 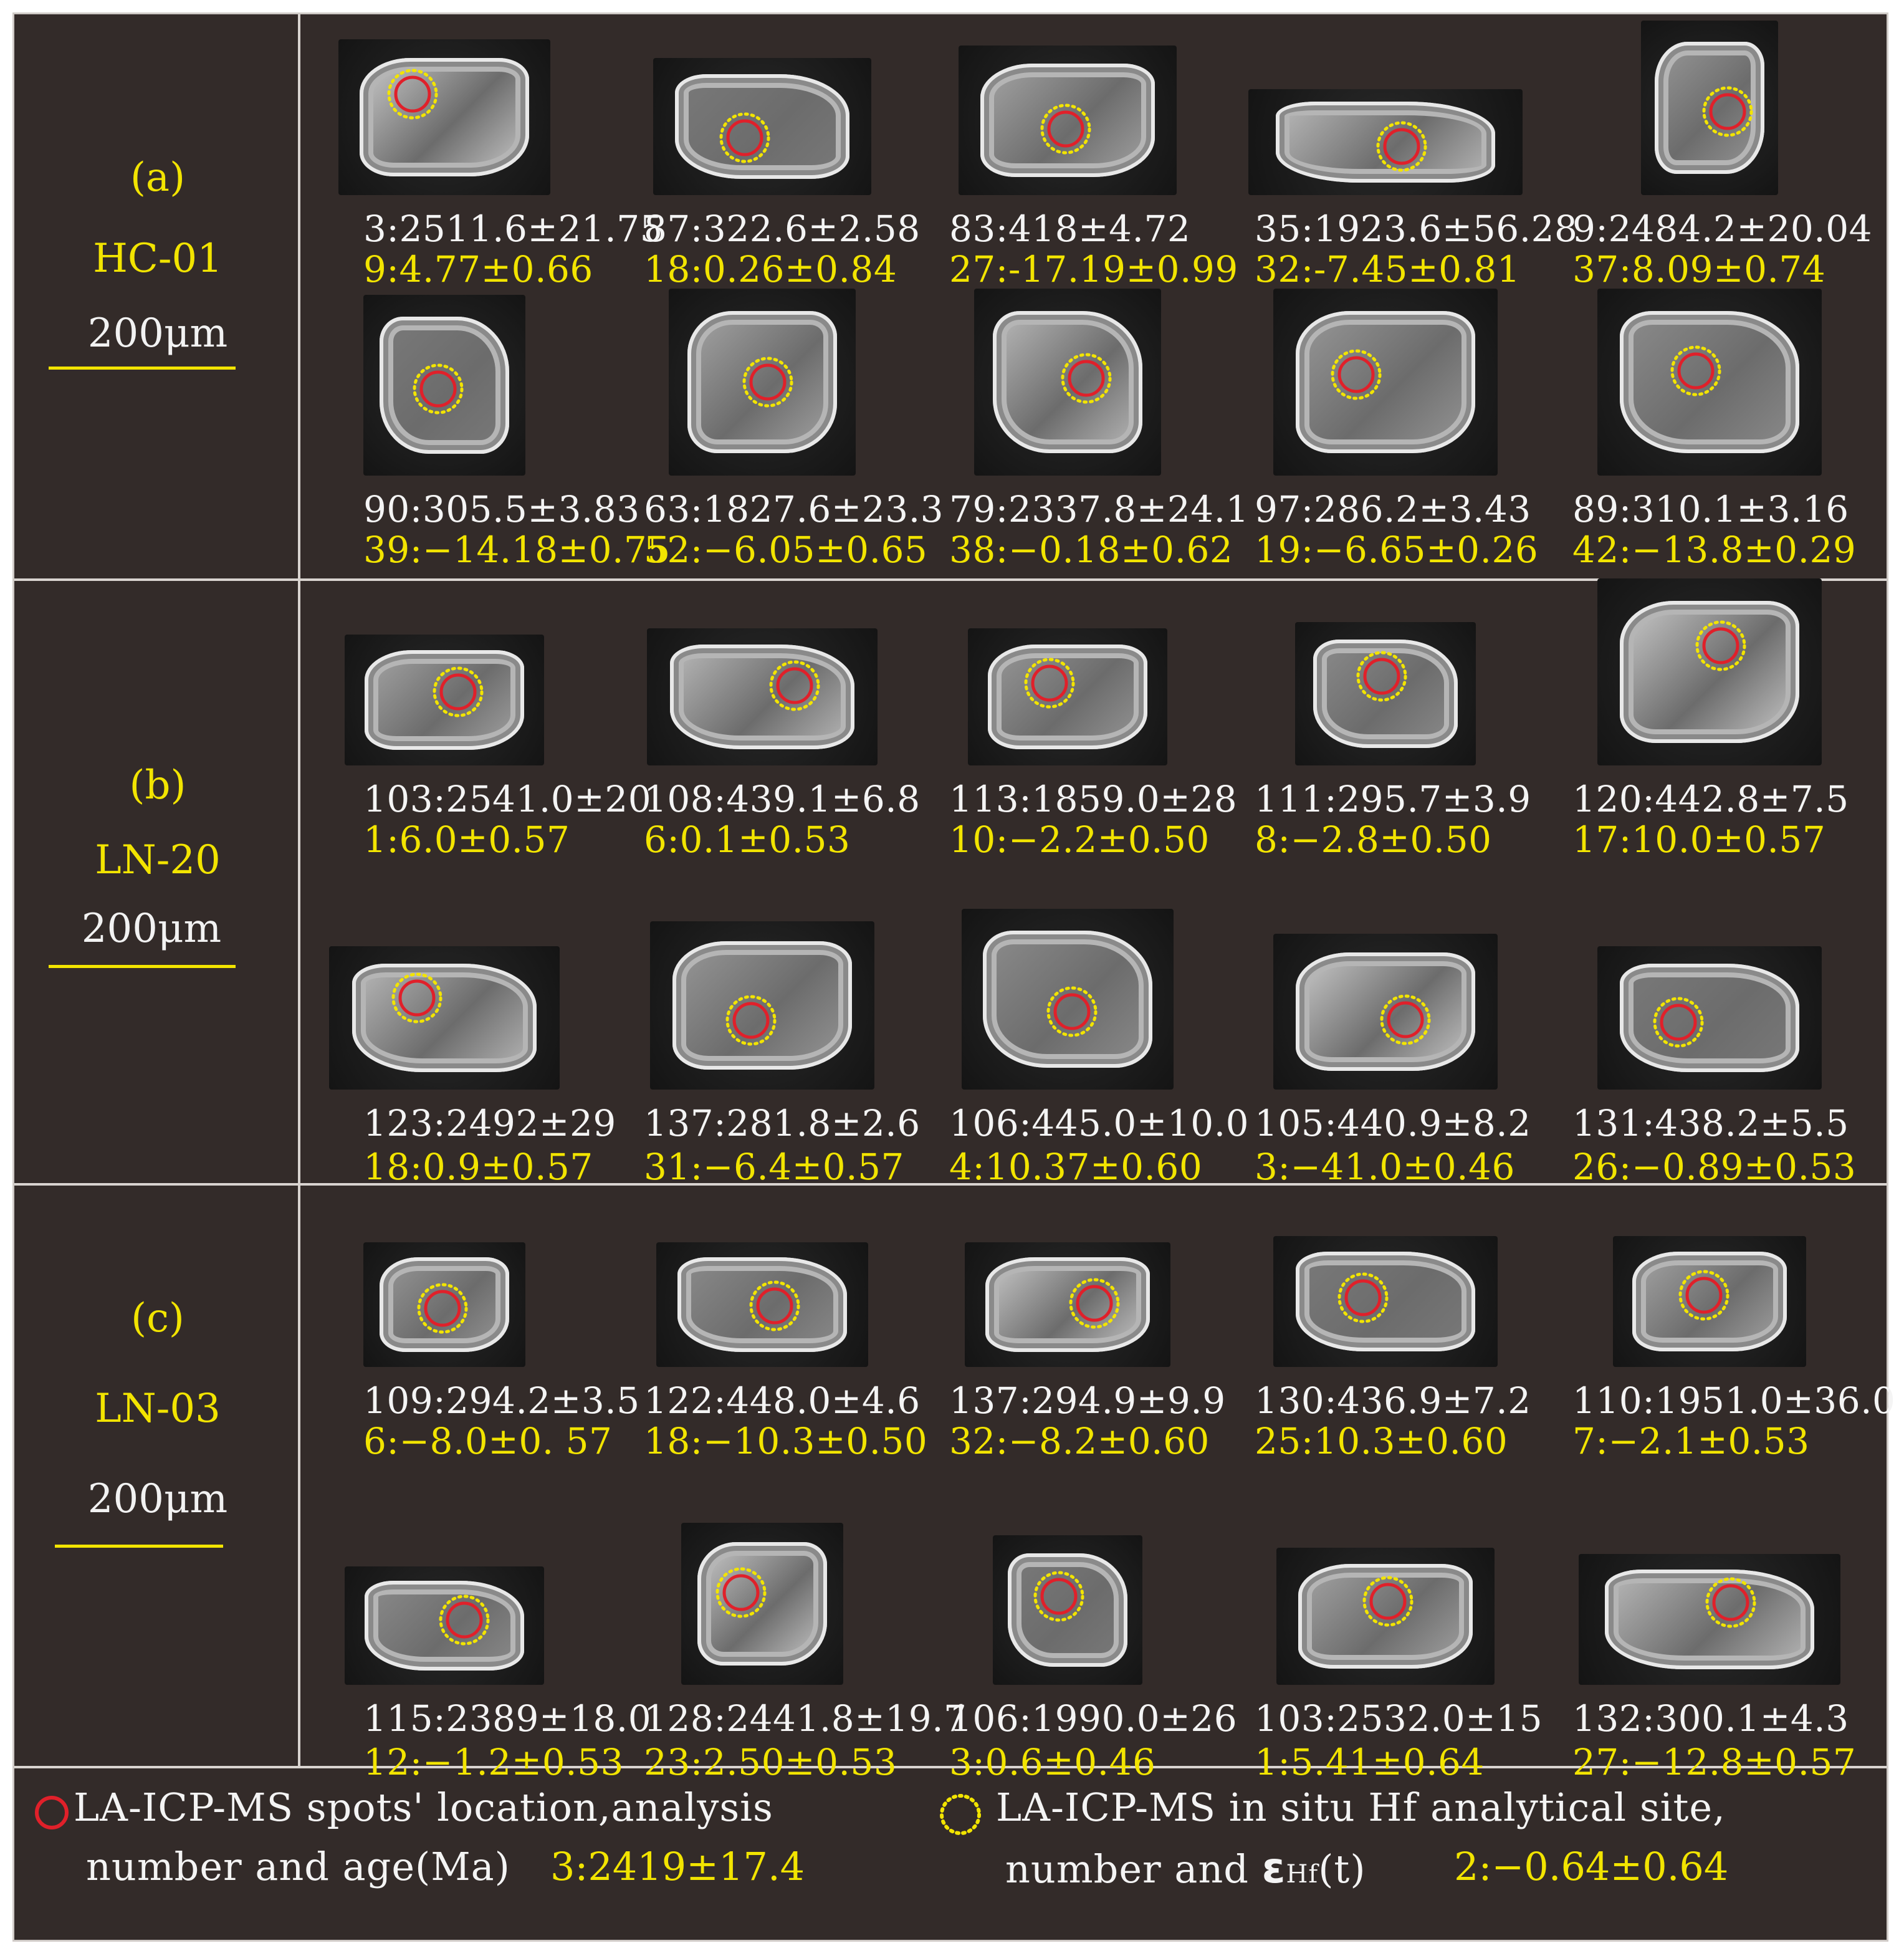 I want to click on hf-label: 6:−8.0±0. 57, so click(x=488, y=1441).